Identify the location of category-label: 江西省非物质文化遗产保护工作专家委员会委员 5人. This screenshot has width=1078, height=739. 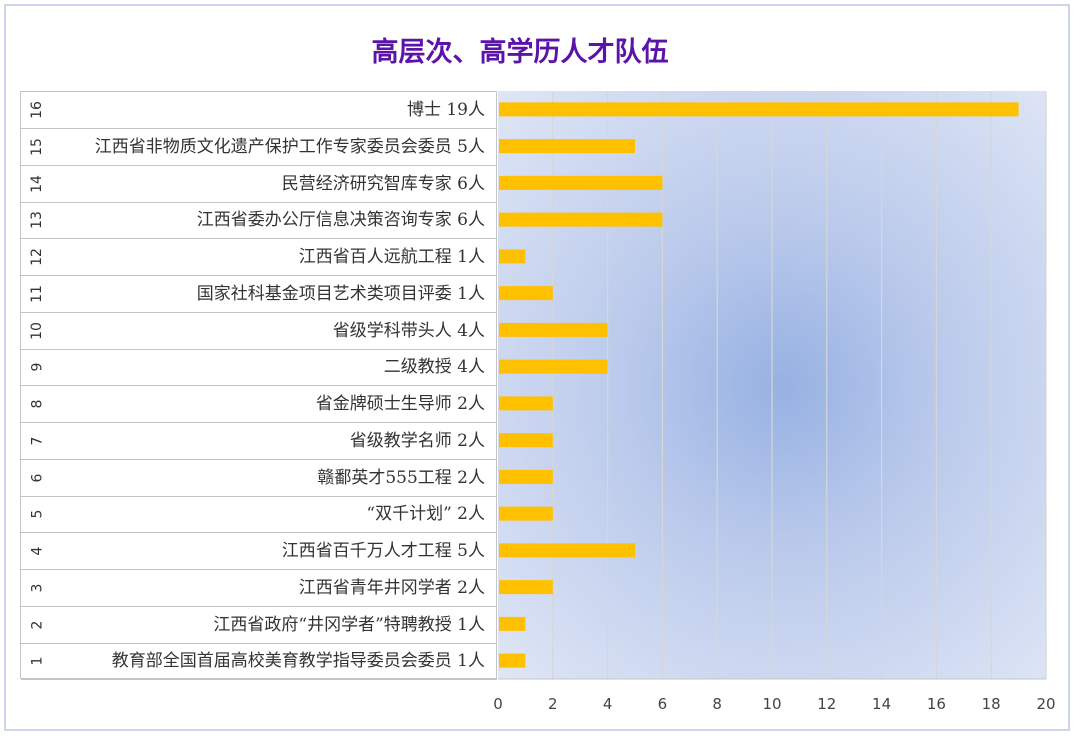
(289, 146).